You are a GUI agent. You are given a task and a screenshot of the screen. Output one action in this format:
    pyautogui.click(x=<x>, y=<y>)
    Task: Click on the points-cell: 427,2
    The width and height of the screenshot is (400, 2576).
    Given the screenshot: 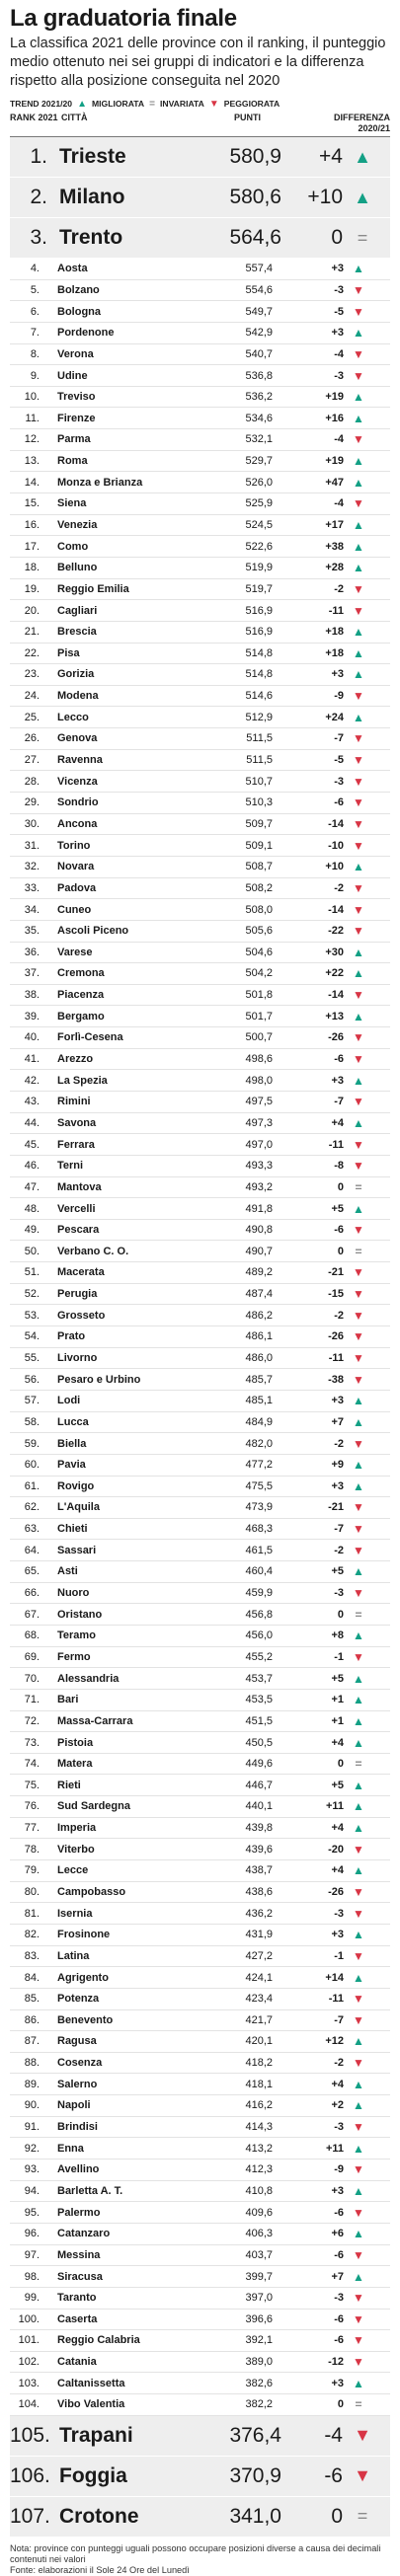 What is the action you would take?
    pyautogui.click(x=259, y=1955)
    